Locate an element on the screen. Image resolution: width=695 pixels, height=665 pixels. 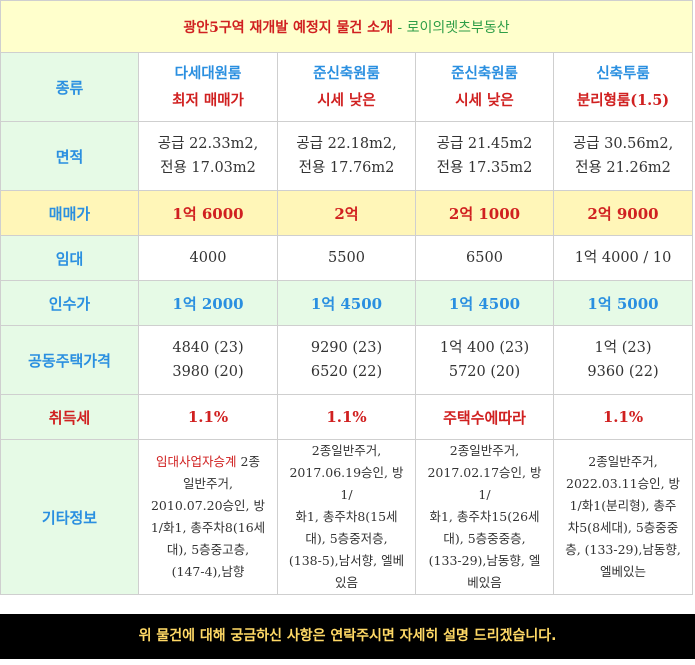
etc-line: 차5(8세대), 5층중중 is located at coordinates (623, 527).